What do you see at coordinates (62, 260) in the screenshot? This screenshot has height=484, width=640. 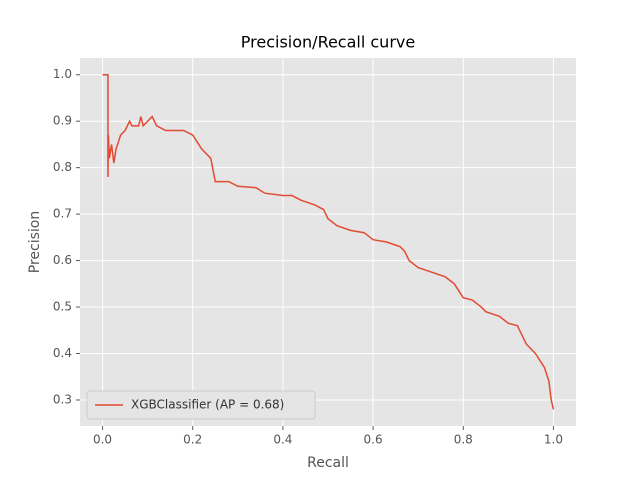 I see `y-tick-label: 0.6` at bounding box center [62, 260].